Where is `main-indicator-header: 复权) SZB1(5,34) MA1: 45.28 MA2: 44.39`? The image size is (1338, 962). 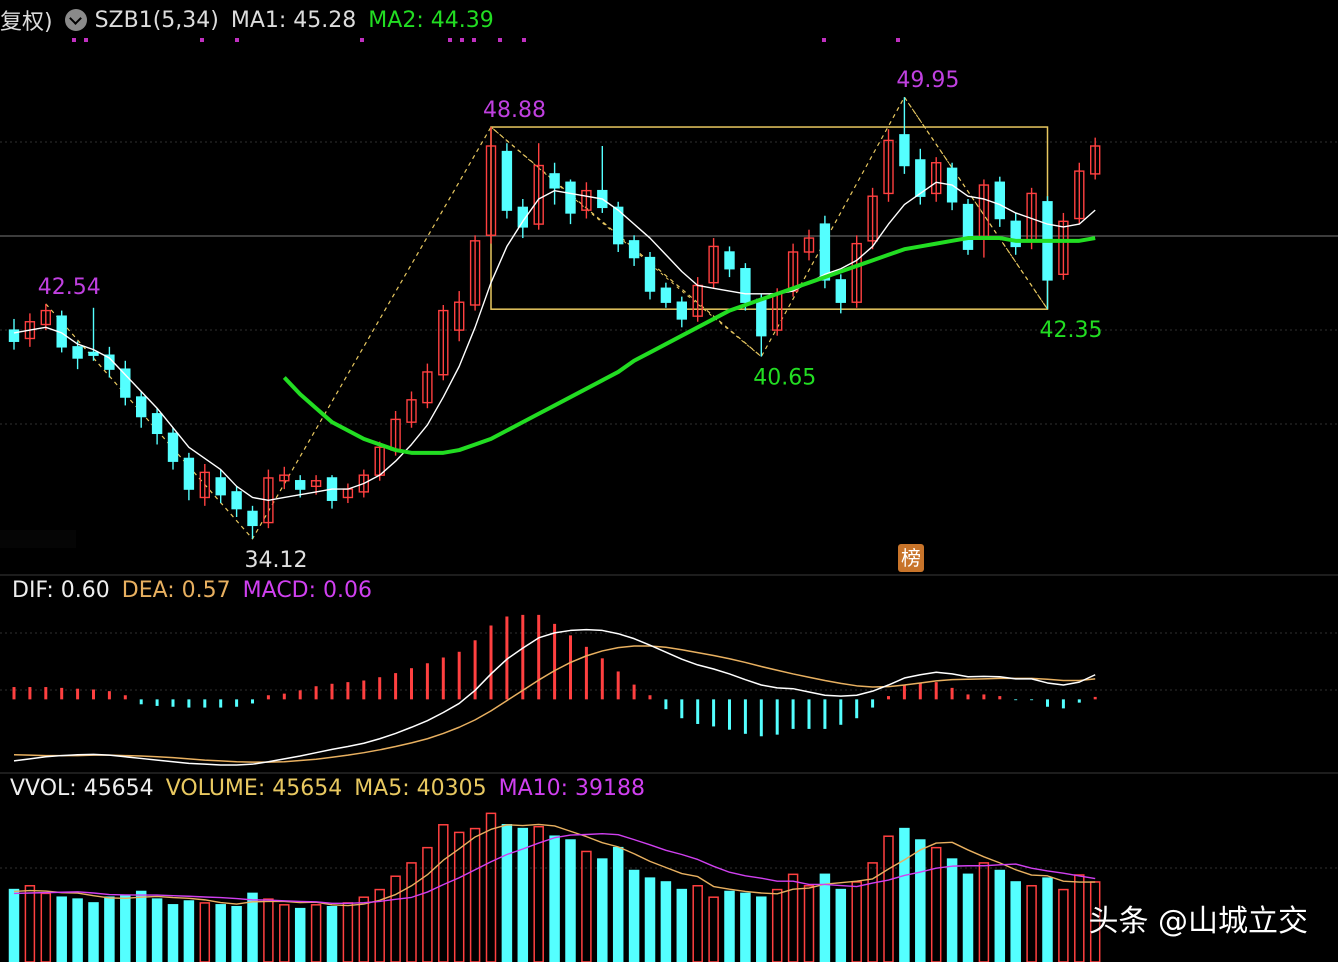 main-indicator-header: 复权) SZB1(5,34) MA1: 45.28 MA2: 44.39 is located at coordinates (253, 20).